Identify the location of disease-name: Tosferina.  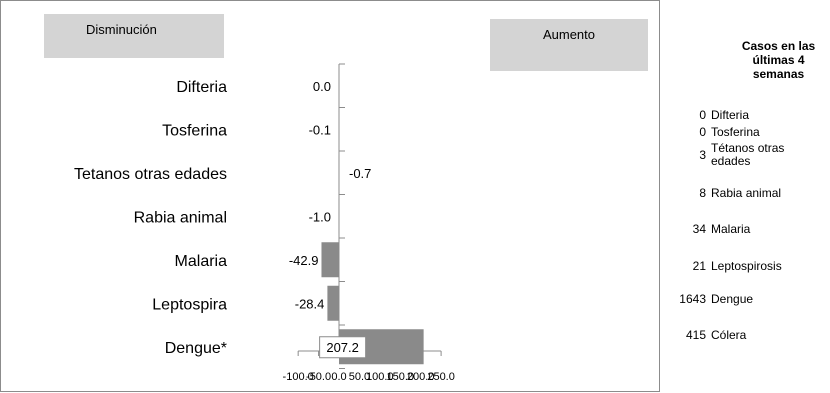
(751, 132).